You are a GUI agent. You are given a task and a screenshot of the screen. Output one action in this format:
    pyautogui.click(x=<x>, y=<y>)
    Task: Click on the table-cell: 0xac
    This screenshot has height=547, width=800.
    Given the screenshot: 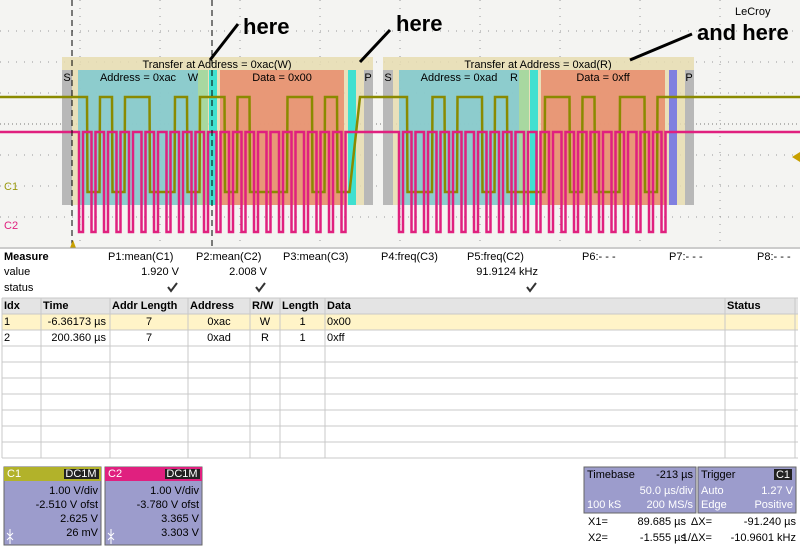 What is the action you would take?
    pyautogui.click(x=219, y=322)
    